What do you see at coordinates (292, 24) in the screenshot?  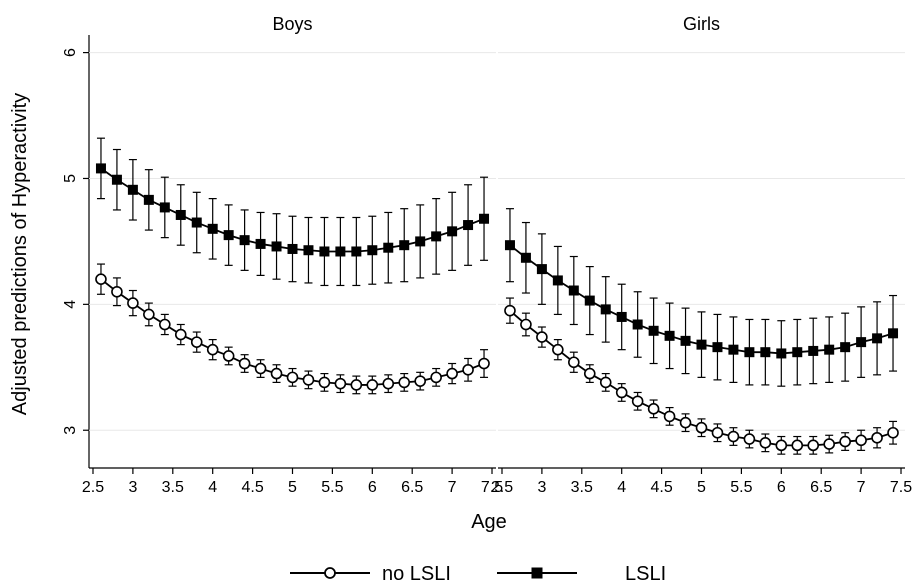 I see `panel-title-boys: Boys` at bounding box center [292, 24].